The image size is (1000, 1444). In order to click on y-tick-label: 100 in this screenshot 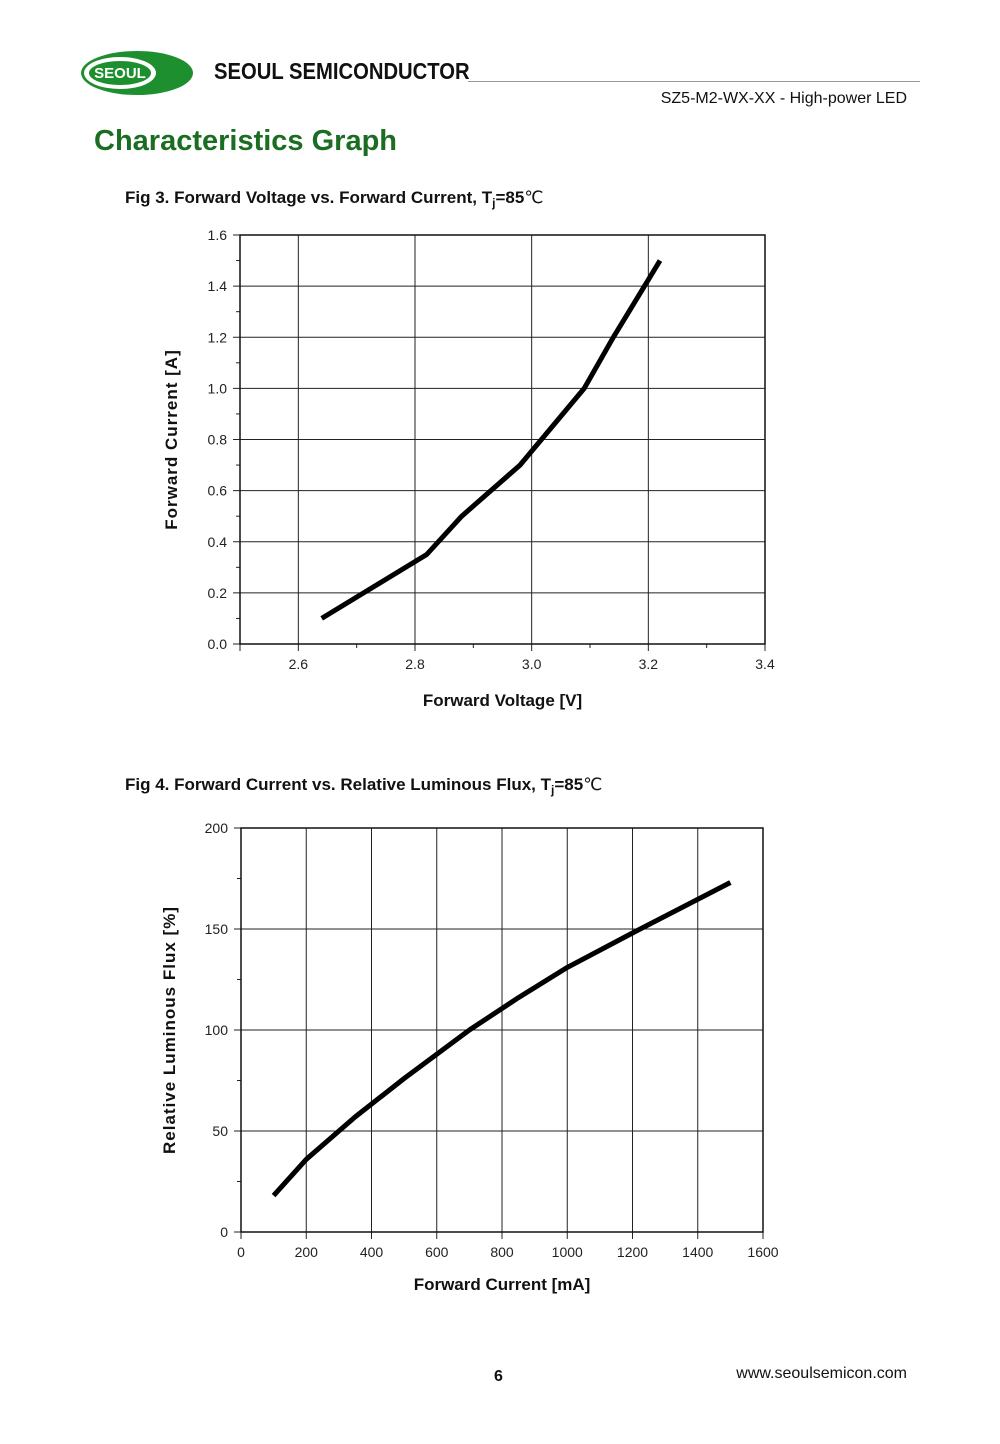, I will do `click(217, 1030)`.